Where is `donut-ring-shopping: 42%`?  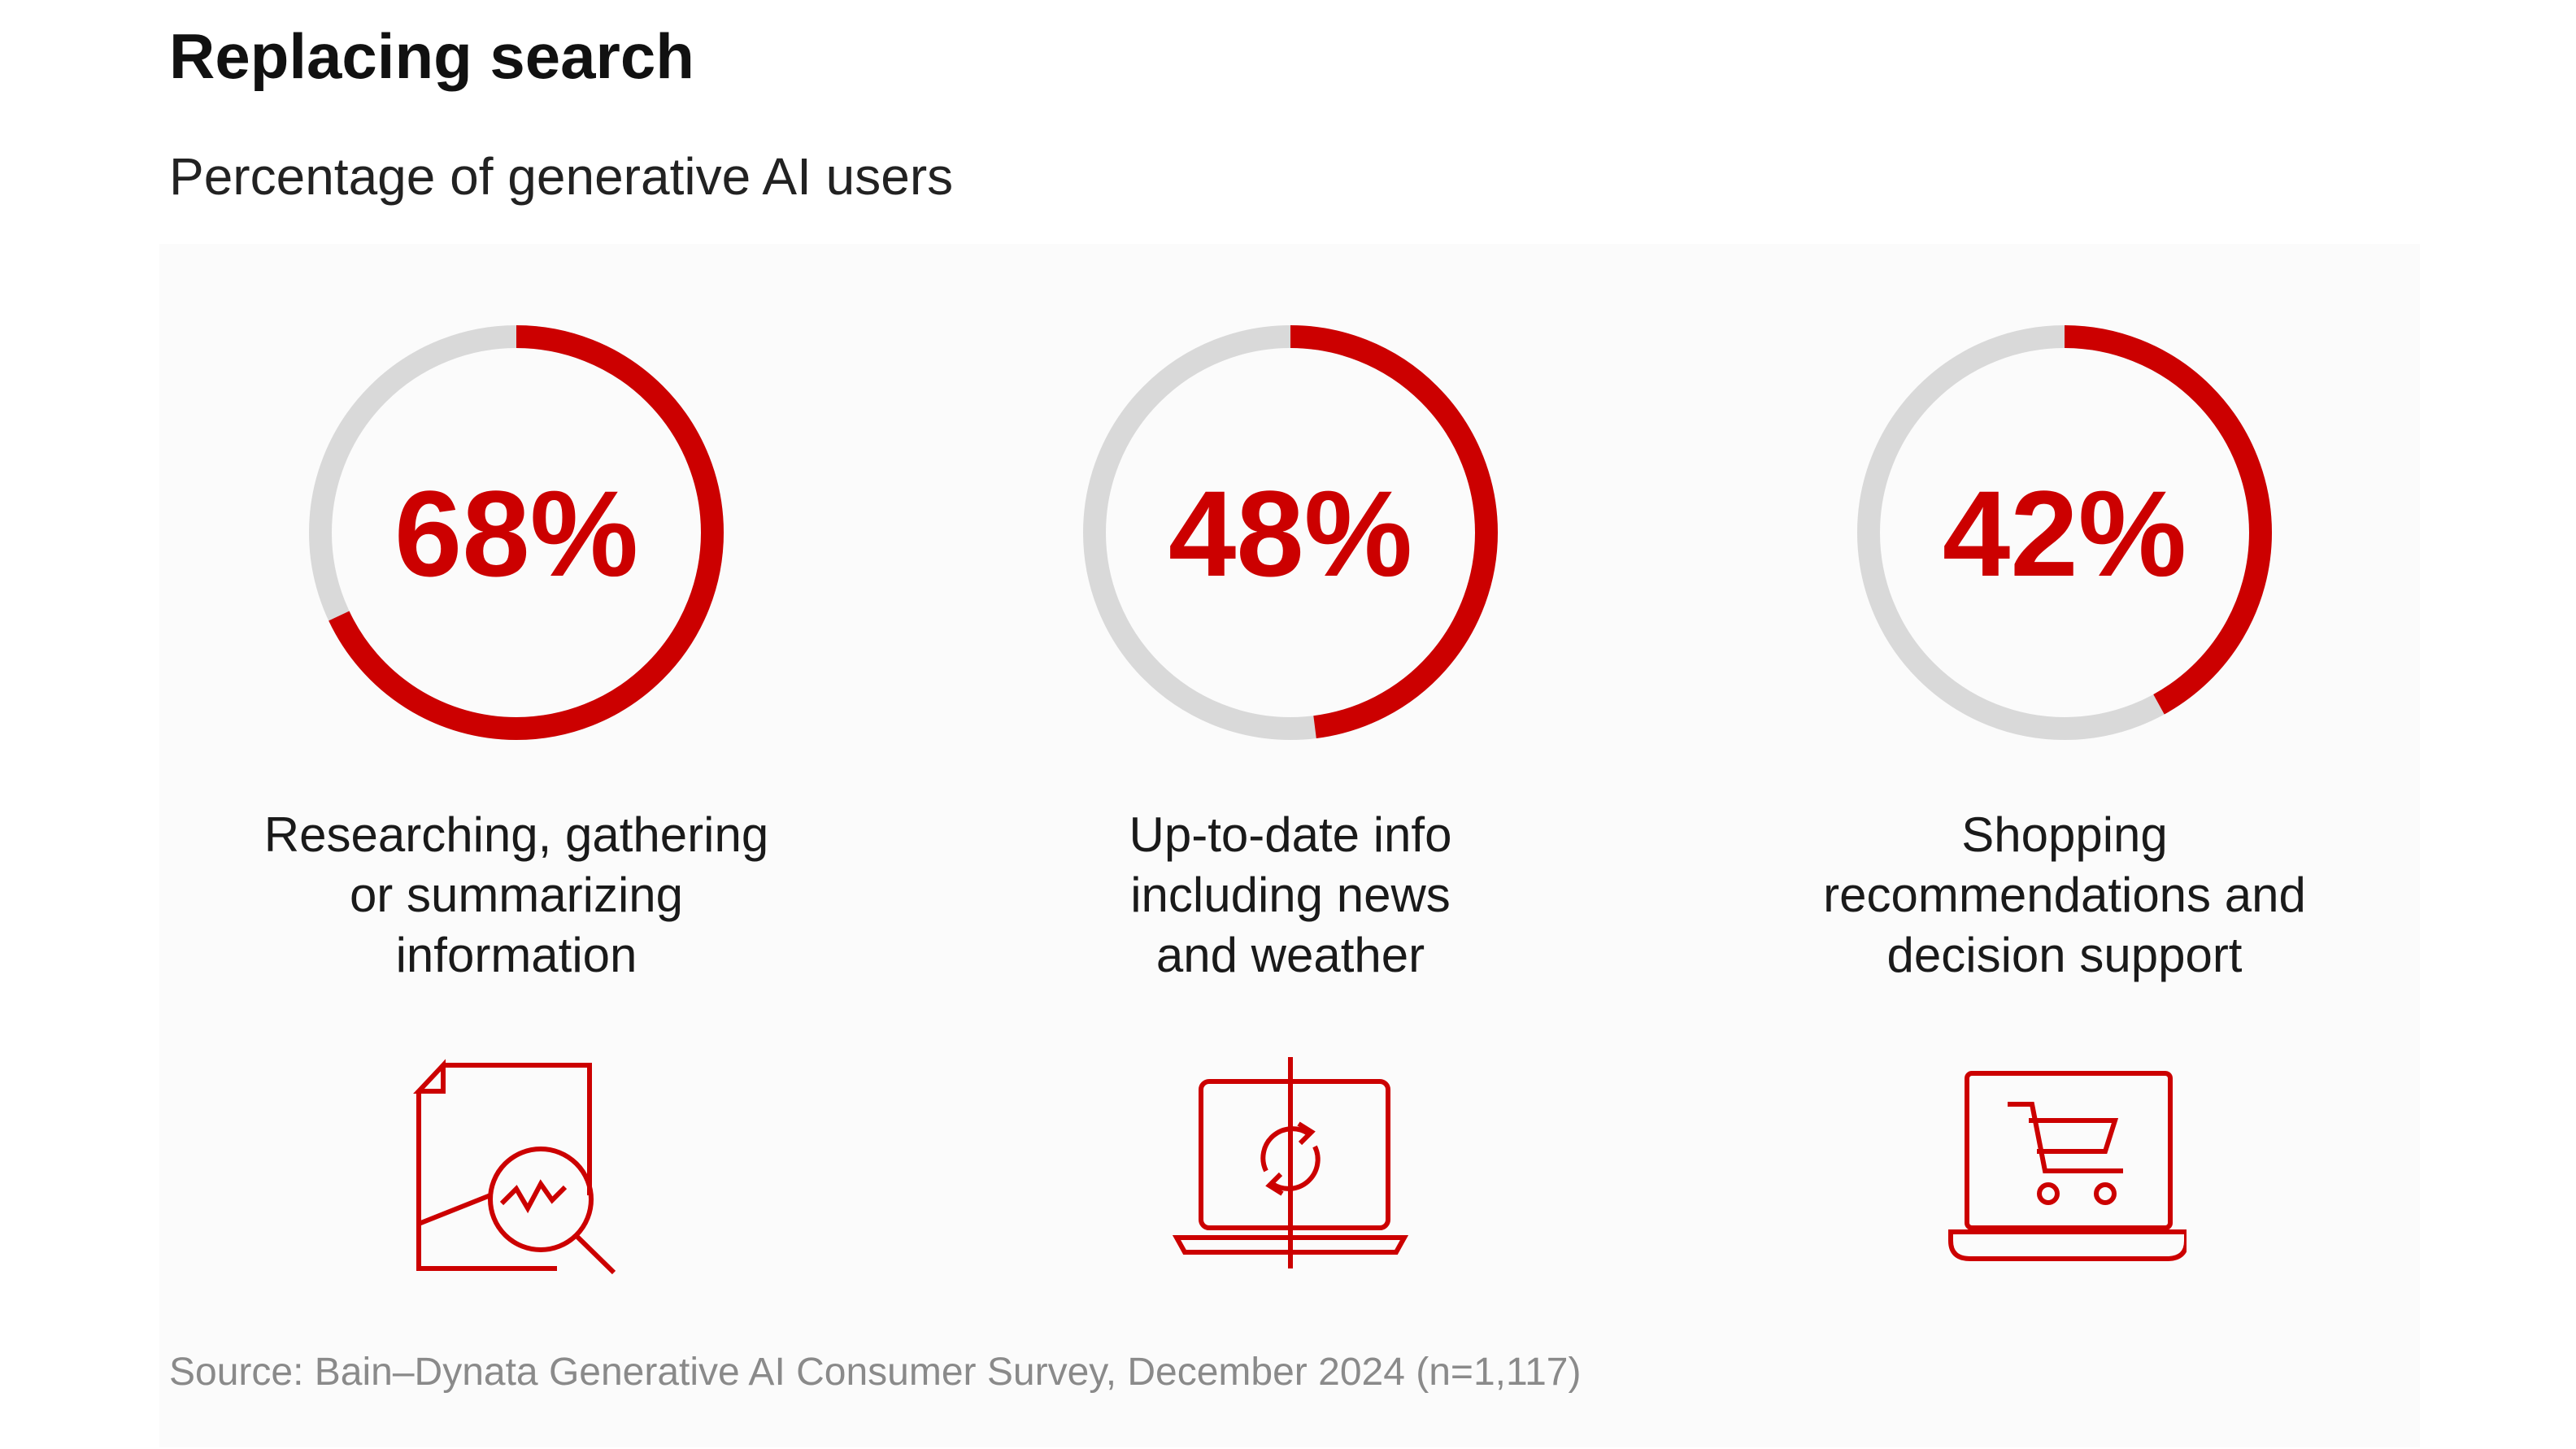 donut-ring-shopping: 42% is located at coordinates (2065, 532).